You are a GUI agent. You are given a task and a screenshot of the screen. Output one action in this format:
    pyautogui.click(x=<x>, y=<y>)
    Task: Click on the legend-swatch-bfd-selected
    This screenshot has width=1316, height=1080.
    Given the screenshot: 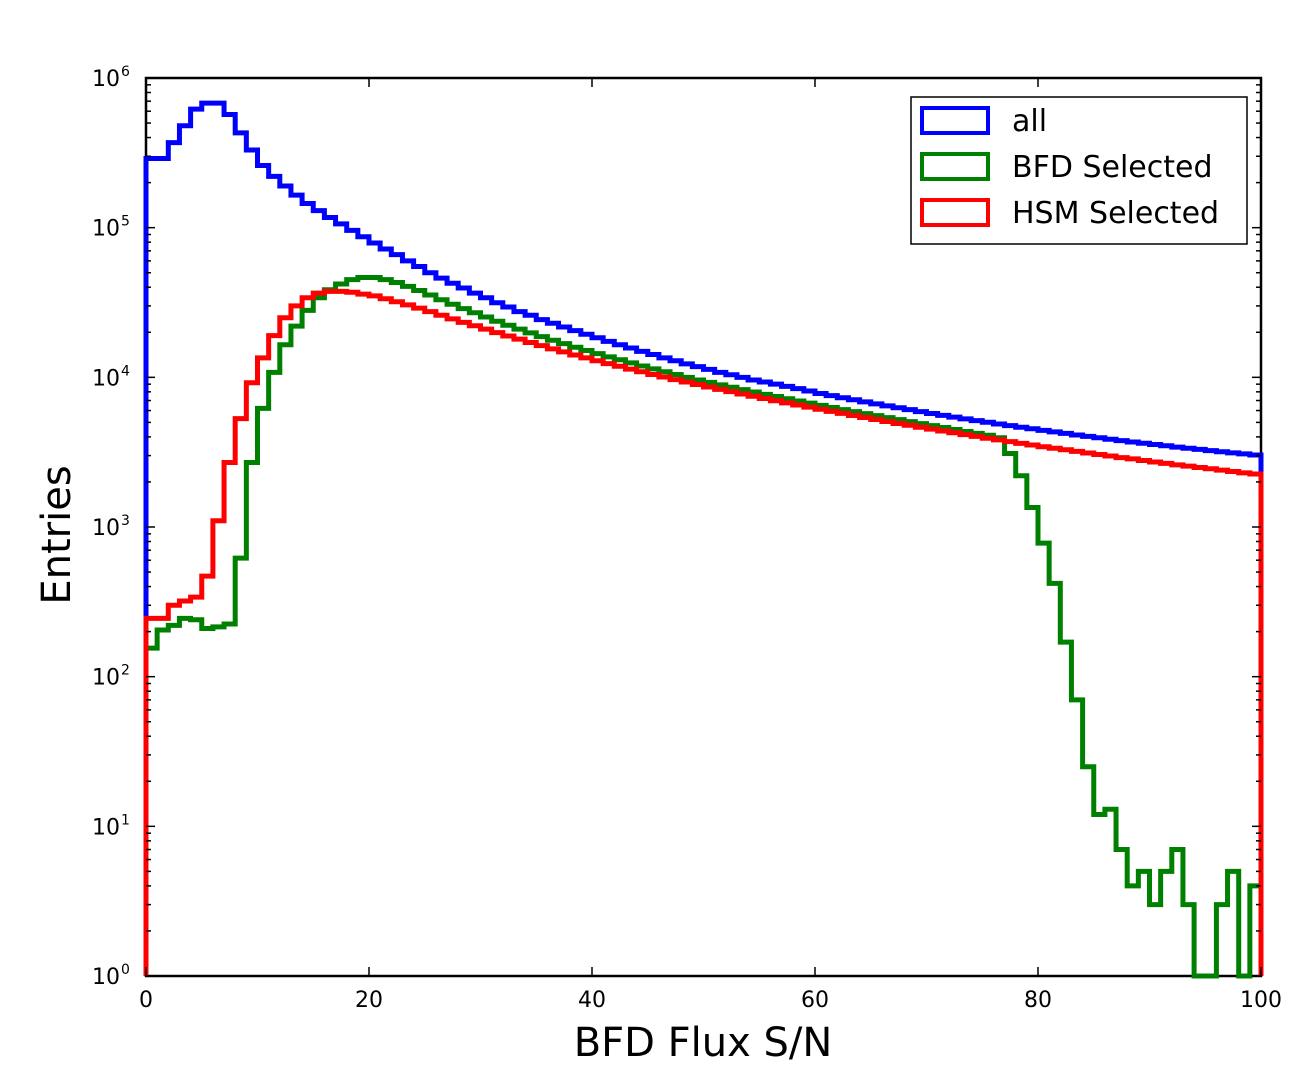 What is the action you would take?
    pyautogui.click(x=955, y=166)
    